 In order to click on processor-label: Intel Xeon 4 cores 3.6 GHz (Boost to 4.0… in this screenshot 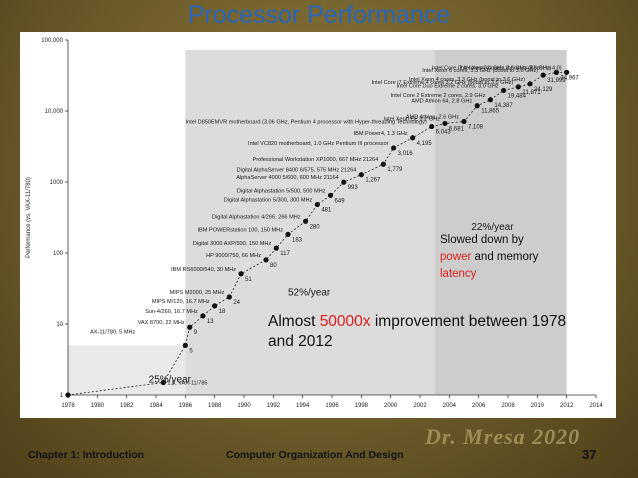, I will do `click(510, 68)`.